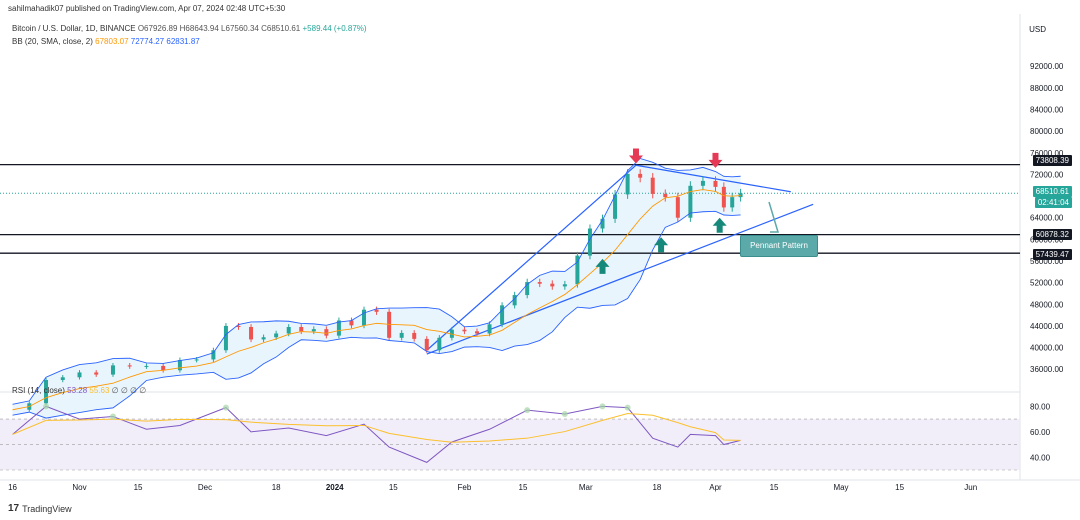 This screenshot has width=1080, height=520. What do you see at coordinates (335, 487) in the screenshot?
I see `time-tick-label: 2024` at bounding box center [335, 487].